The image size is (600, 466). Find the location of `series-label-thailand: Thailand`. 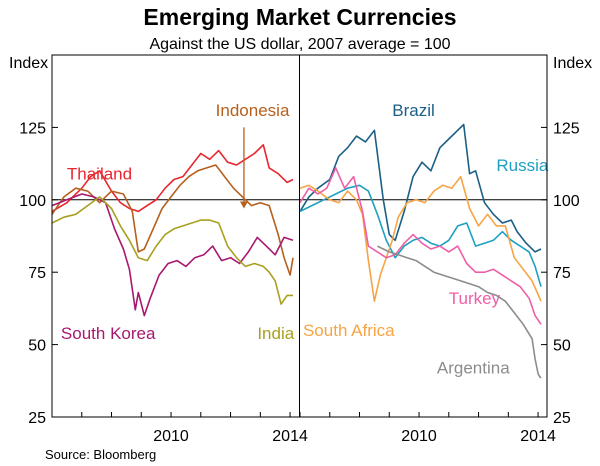

series-label-thailand: Thailand is located at coordinates (99, 174).